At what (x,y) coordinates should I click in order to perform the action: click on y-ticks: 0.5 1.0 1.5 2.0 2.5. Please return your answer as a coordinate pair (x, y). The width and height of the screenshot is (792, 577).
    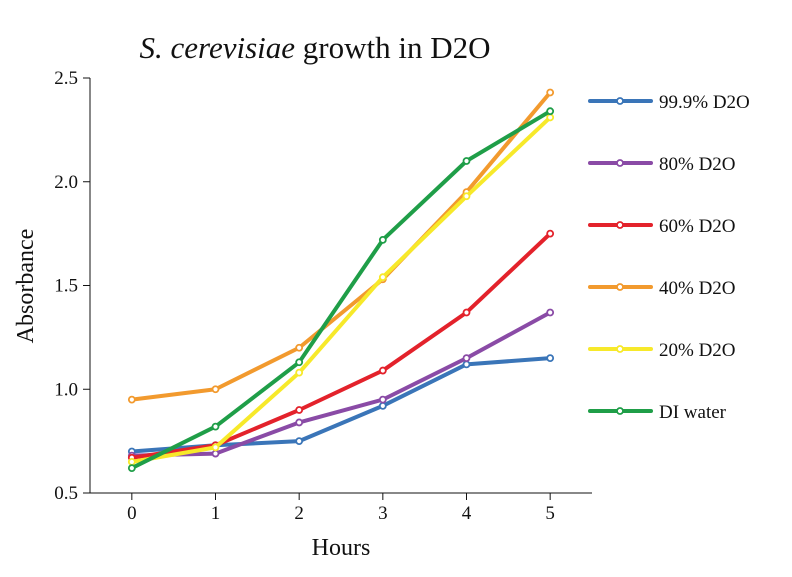
    Looking at the image, I should click on (72, 286).